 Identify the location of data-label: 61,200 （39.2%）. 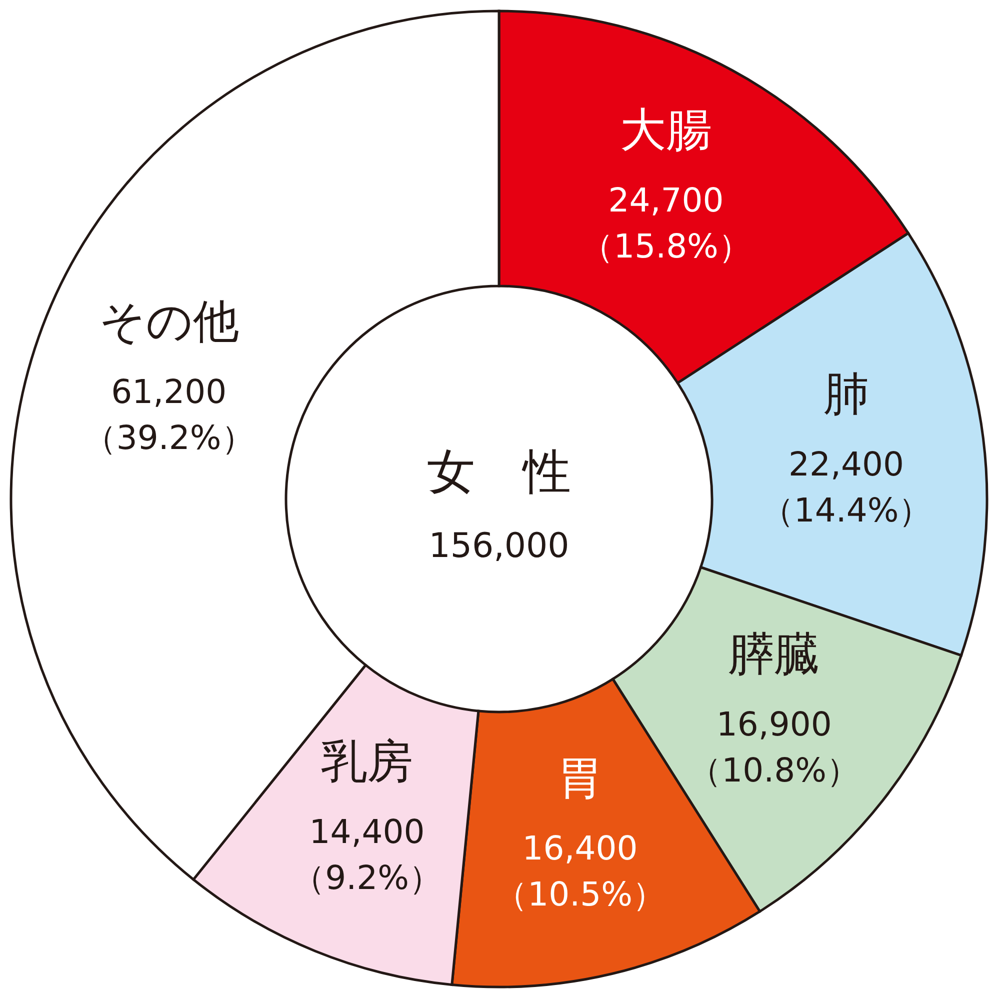
(168, 414).